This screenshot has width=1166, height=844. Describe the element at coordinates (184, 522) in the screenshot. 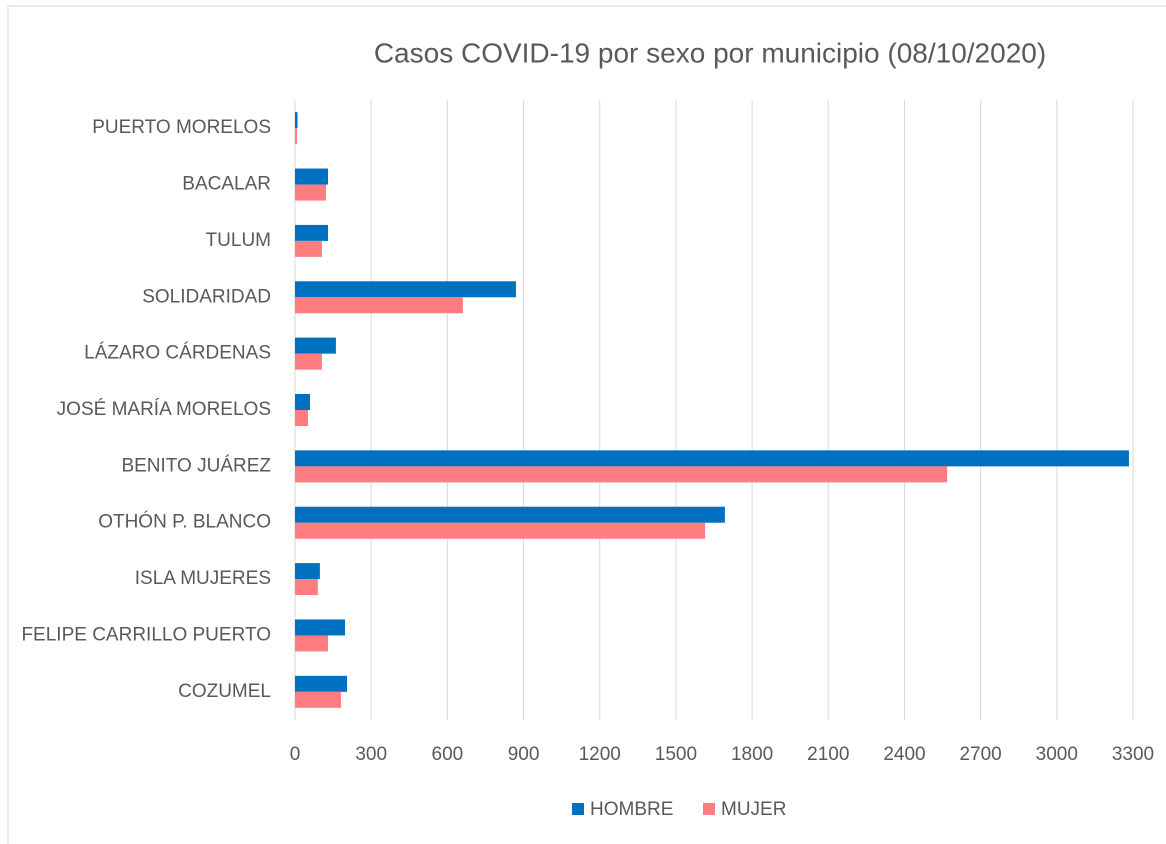

I see `y-tick-label: OTHÓN P. BLANCO` at that location.